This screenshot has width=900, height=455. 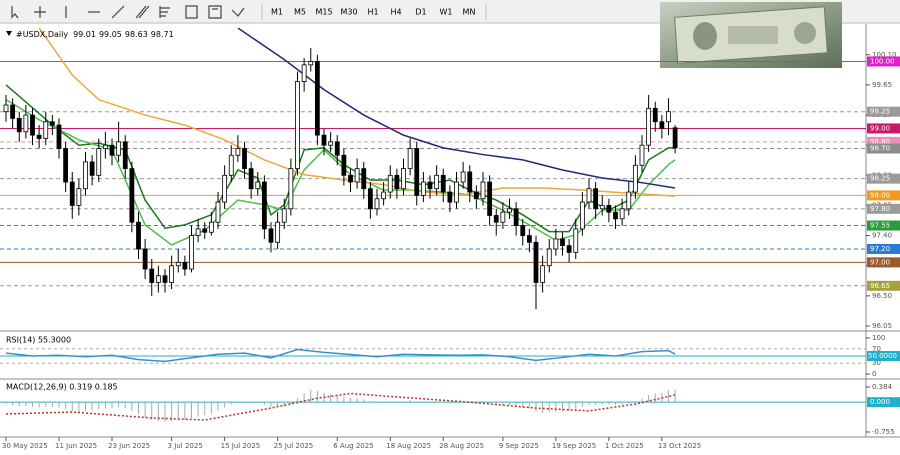 I want to click on timeframe-button: H1, so click(x=372, y=12).